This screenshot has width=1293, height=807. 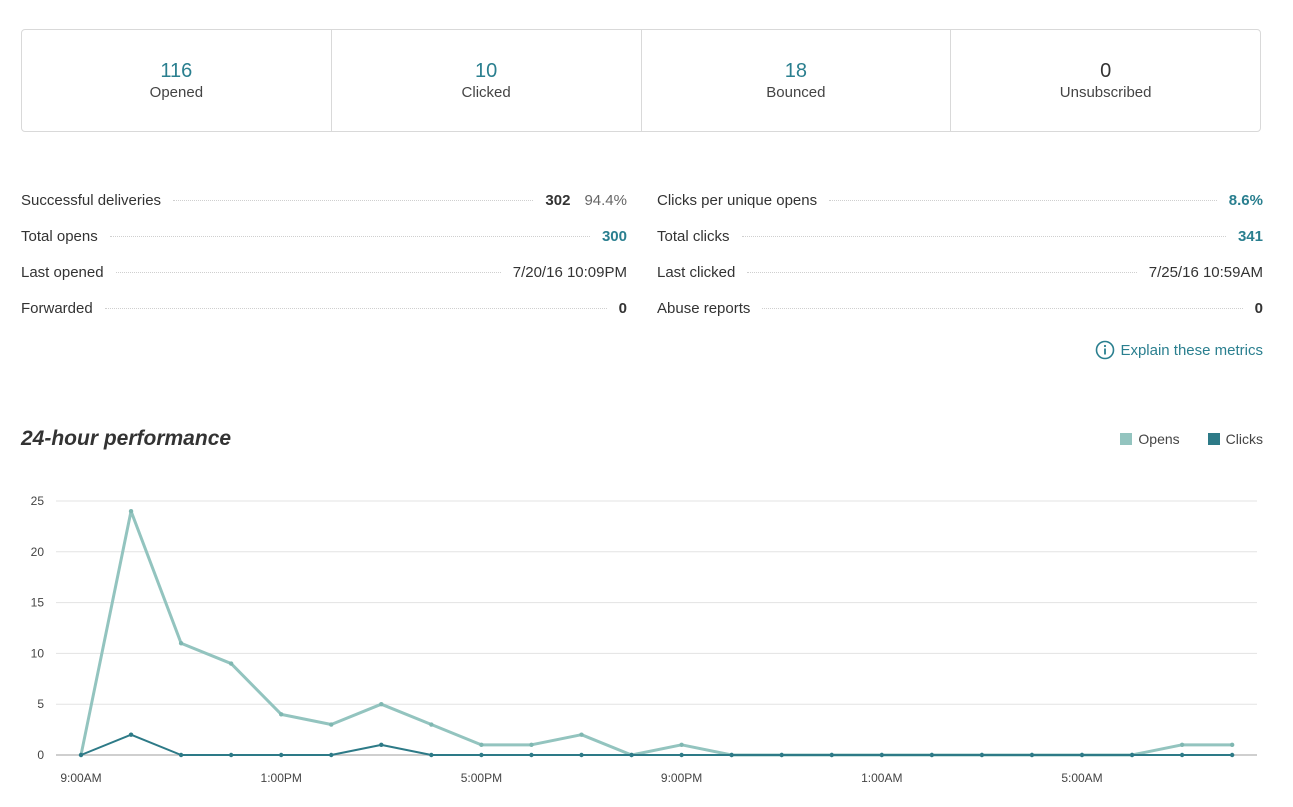 What do you see at coordinates (1245, 200) in the screenshot?
I see `metric-value-link: 8.6%` at bounding box center [1245, 200].